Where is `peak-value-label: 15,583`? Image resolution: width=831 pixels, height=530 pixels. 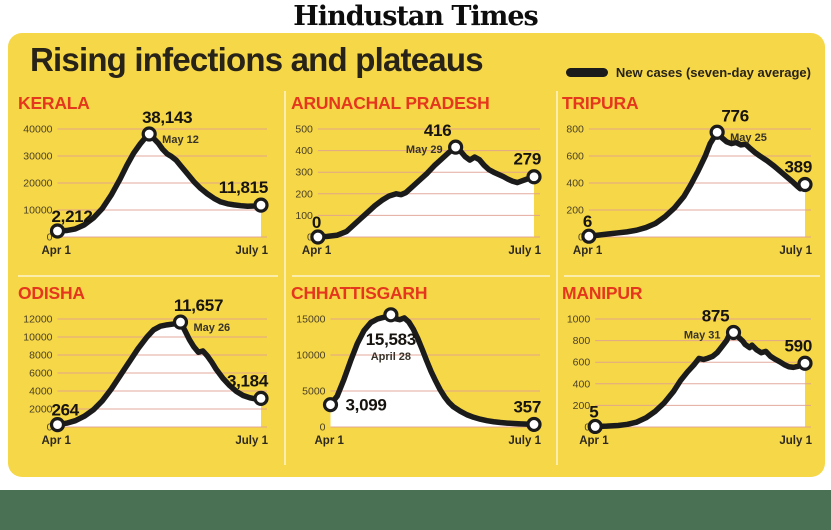
peak-value-label: 15,583 is located at coordinates (391, 339).